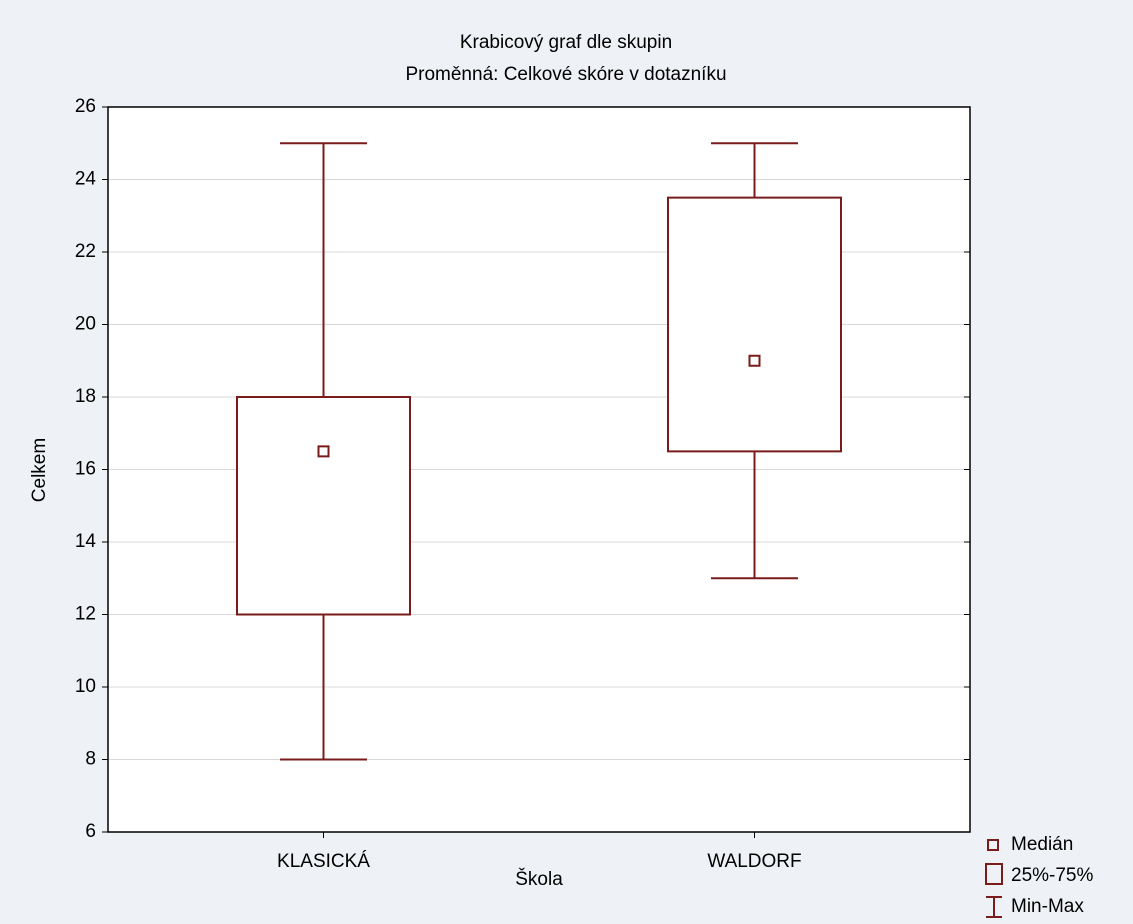  What do you see at coordinates (539, 879) in the screenshot?
I see `x-axis-label: Škola` at bounding box center [539, 879].